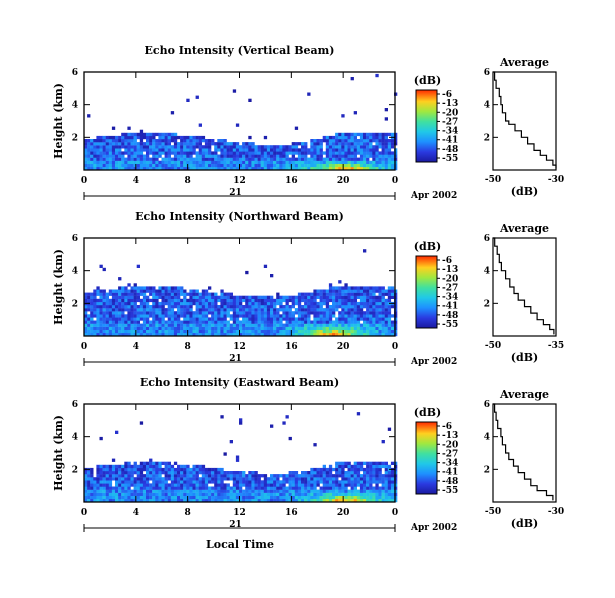  Describe the element at coordinates (433, 362) in the screenshot. I see `date-label: Apr 2002` at that location.